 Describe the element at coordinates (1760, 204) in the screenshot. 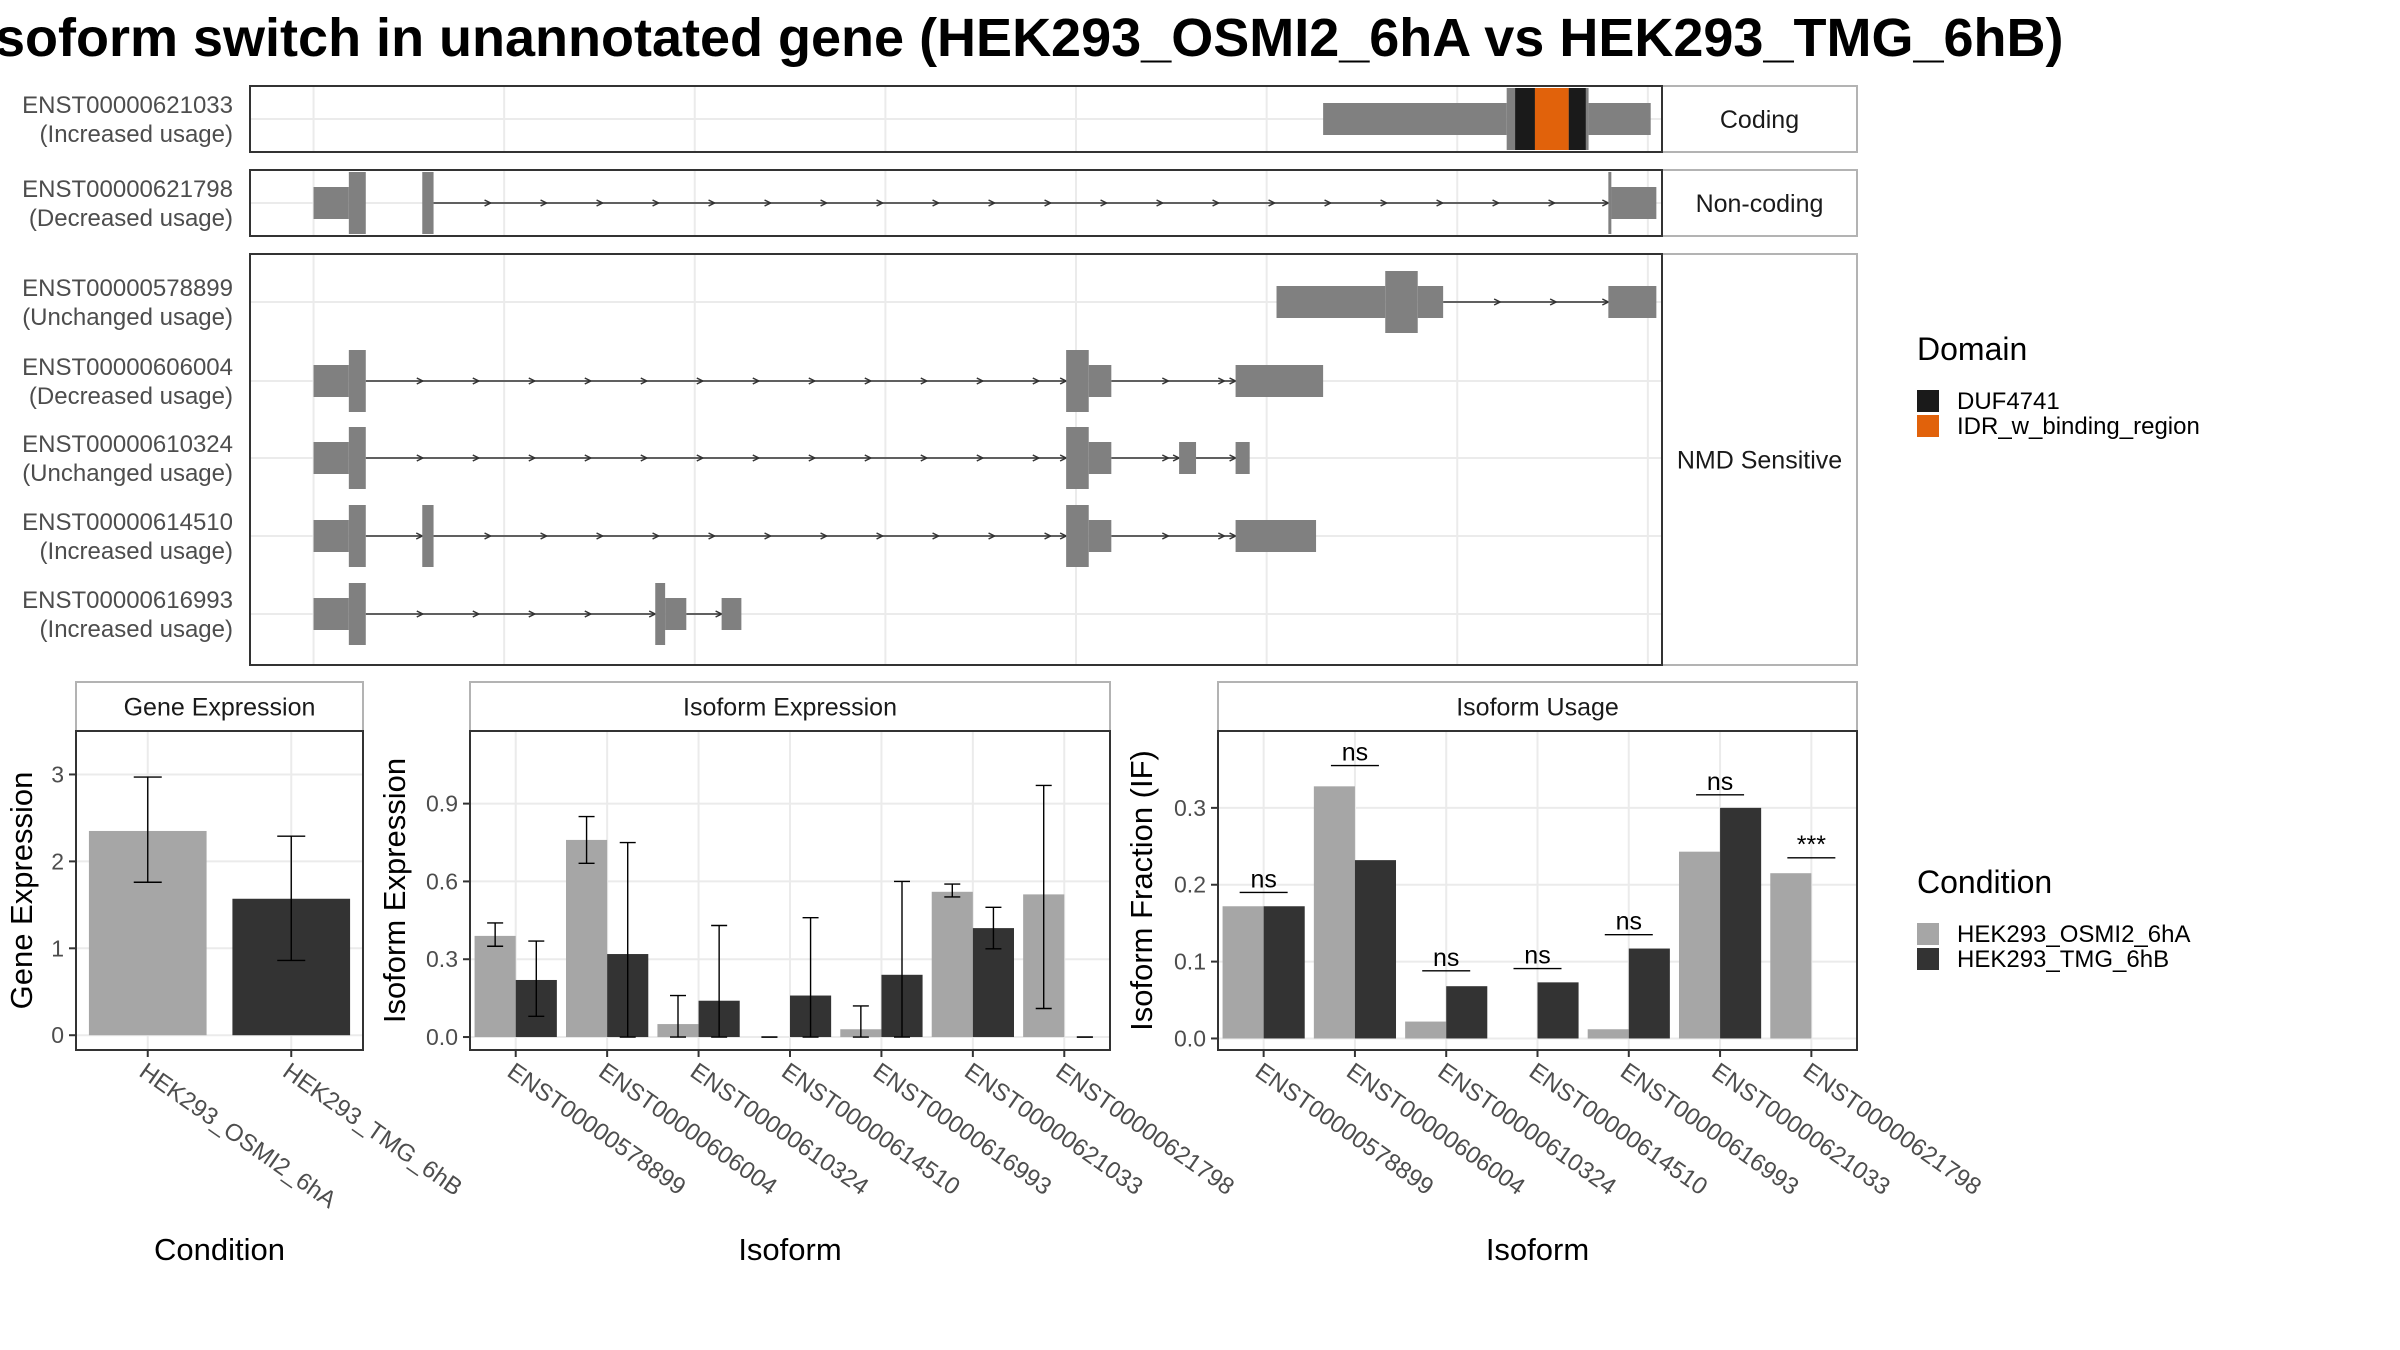

I see `facet-strip-label: Non-coding` at that location.